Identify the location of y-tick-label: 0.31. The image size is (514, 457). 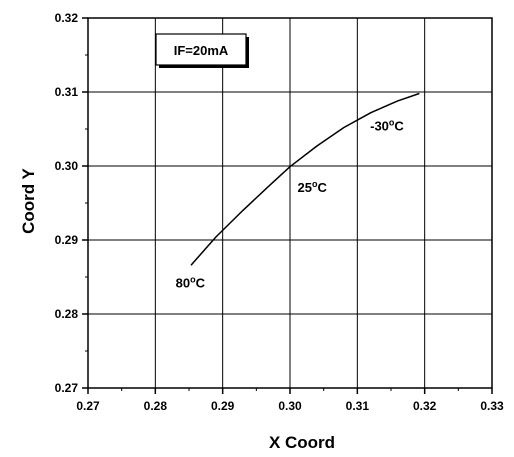
(67, 92).